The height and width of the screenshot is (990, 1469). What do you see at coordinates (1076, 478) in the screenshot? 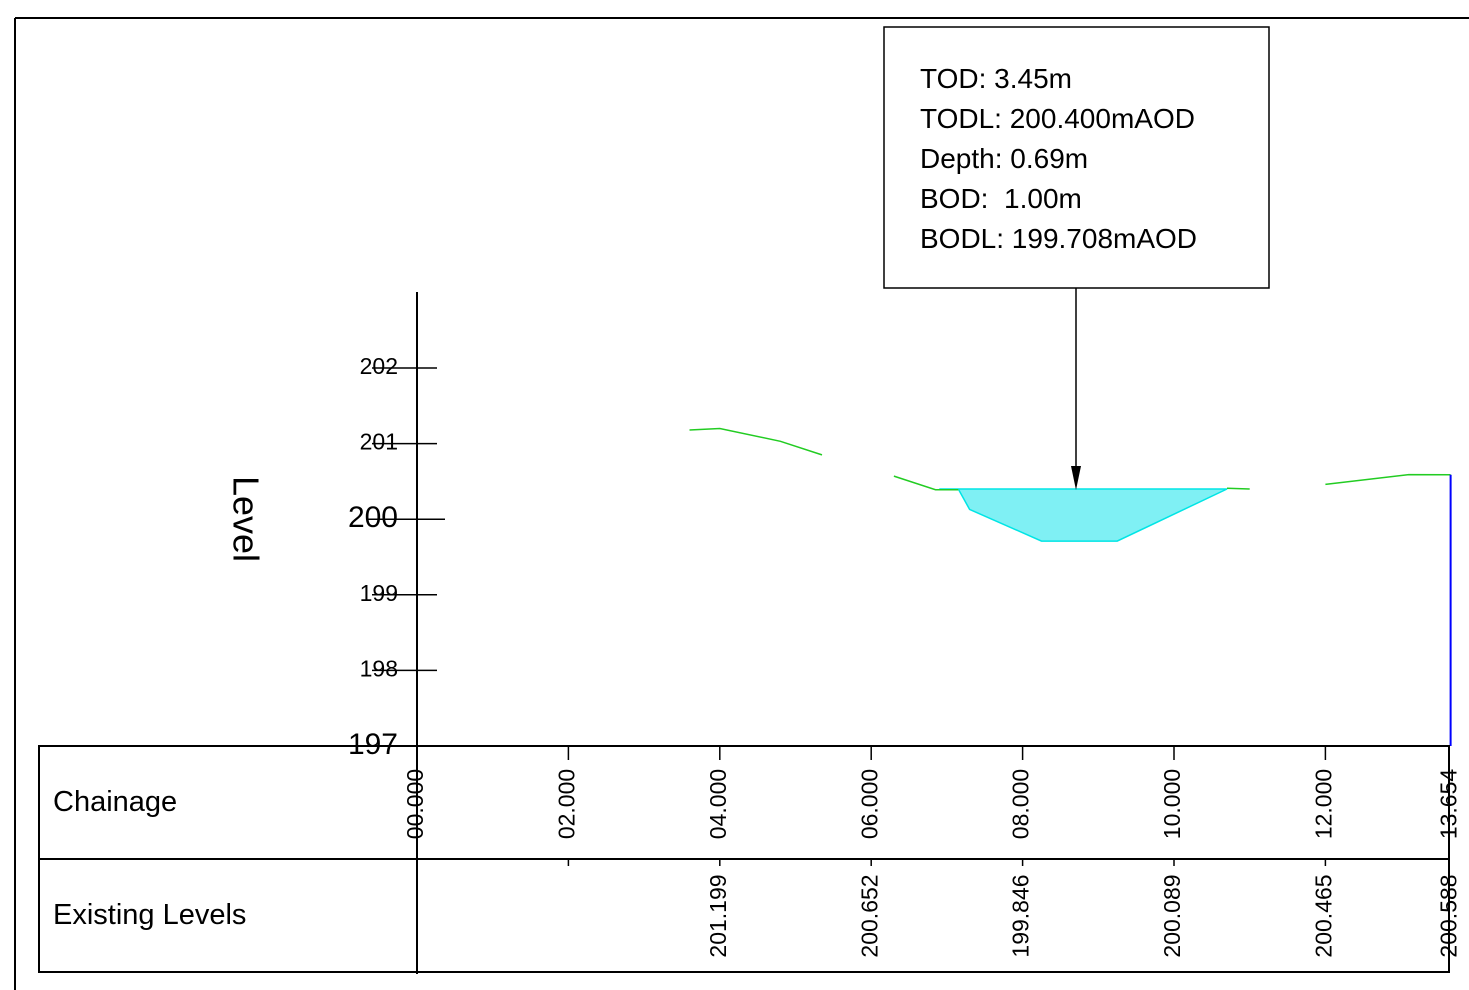
I see `callout-arrowhead` at bounding box center [1076, 478].